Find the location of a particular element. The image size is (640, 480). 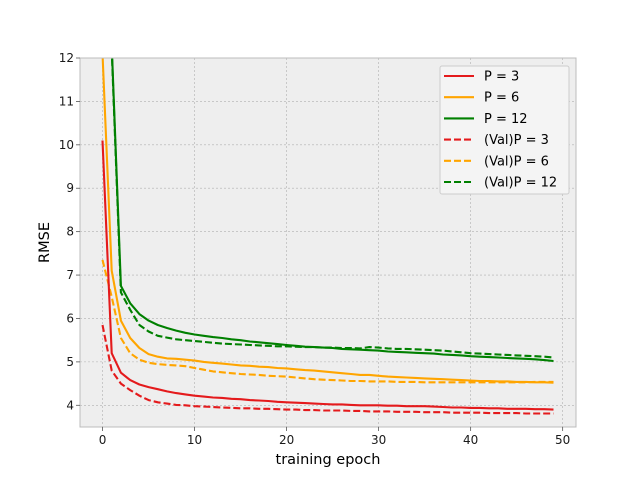

y-axis-label: RMSE is located at coordinates (45, 242).